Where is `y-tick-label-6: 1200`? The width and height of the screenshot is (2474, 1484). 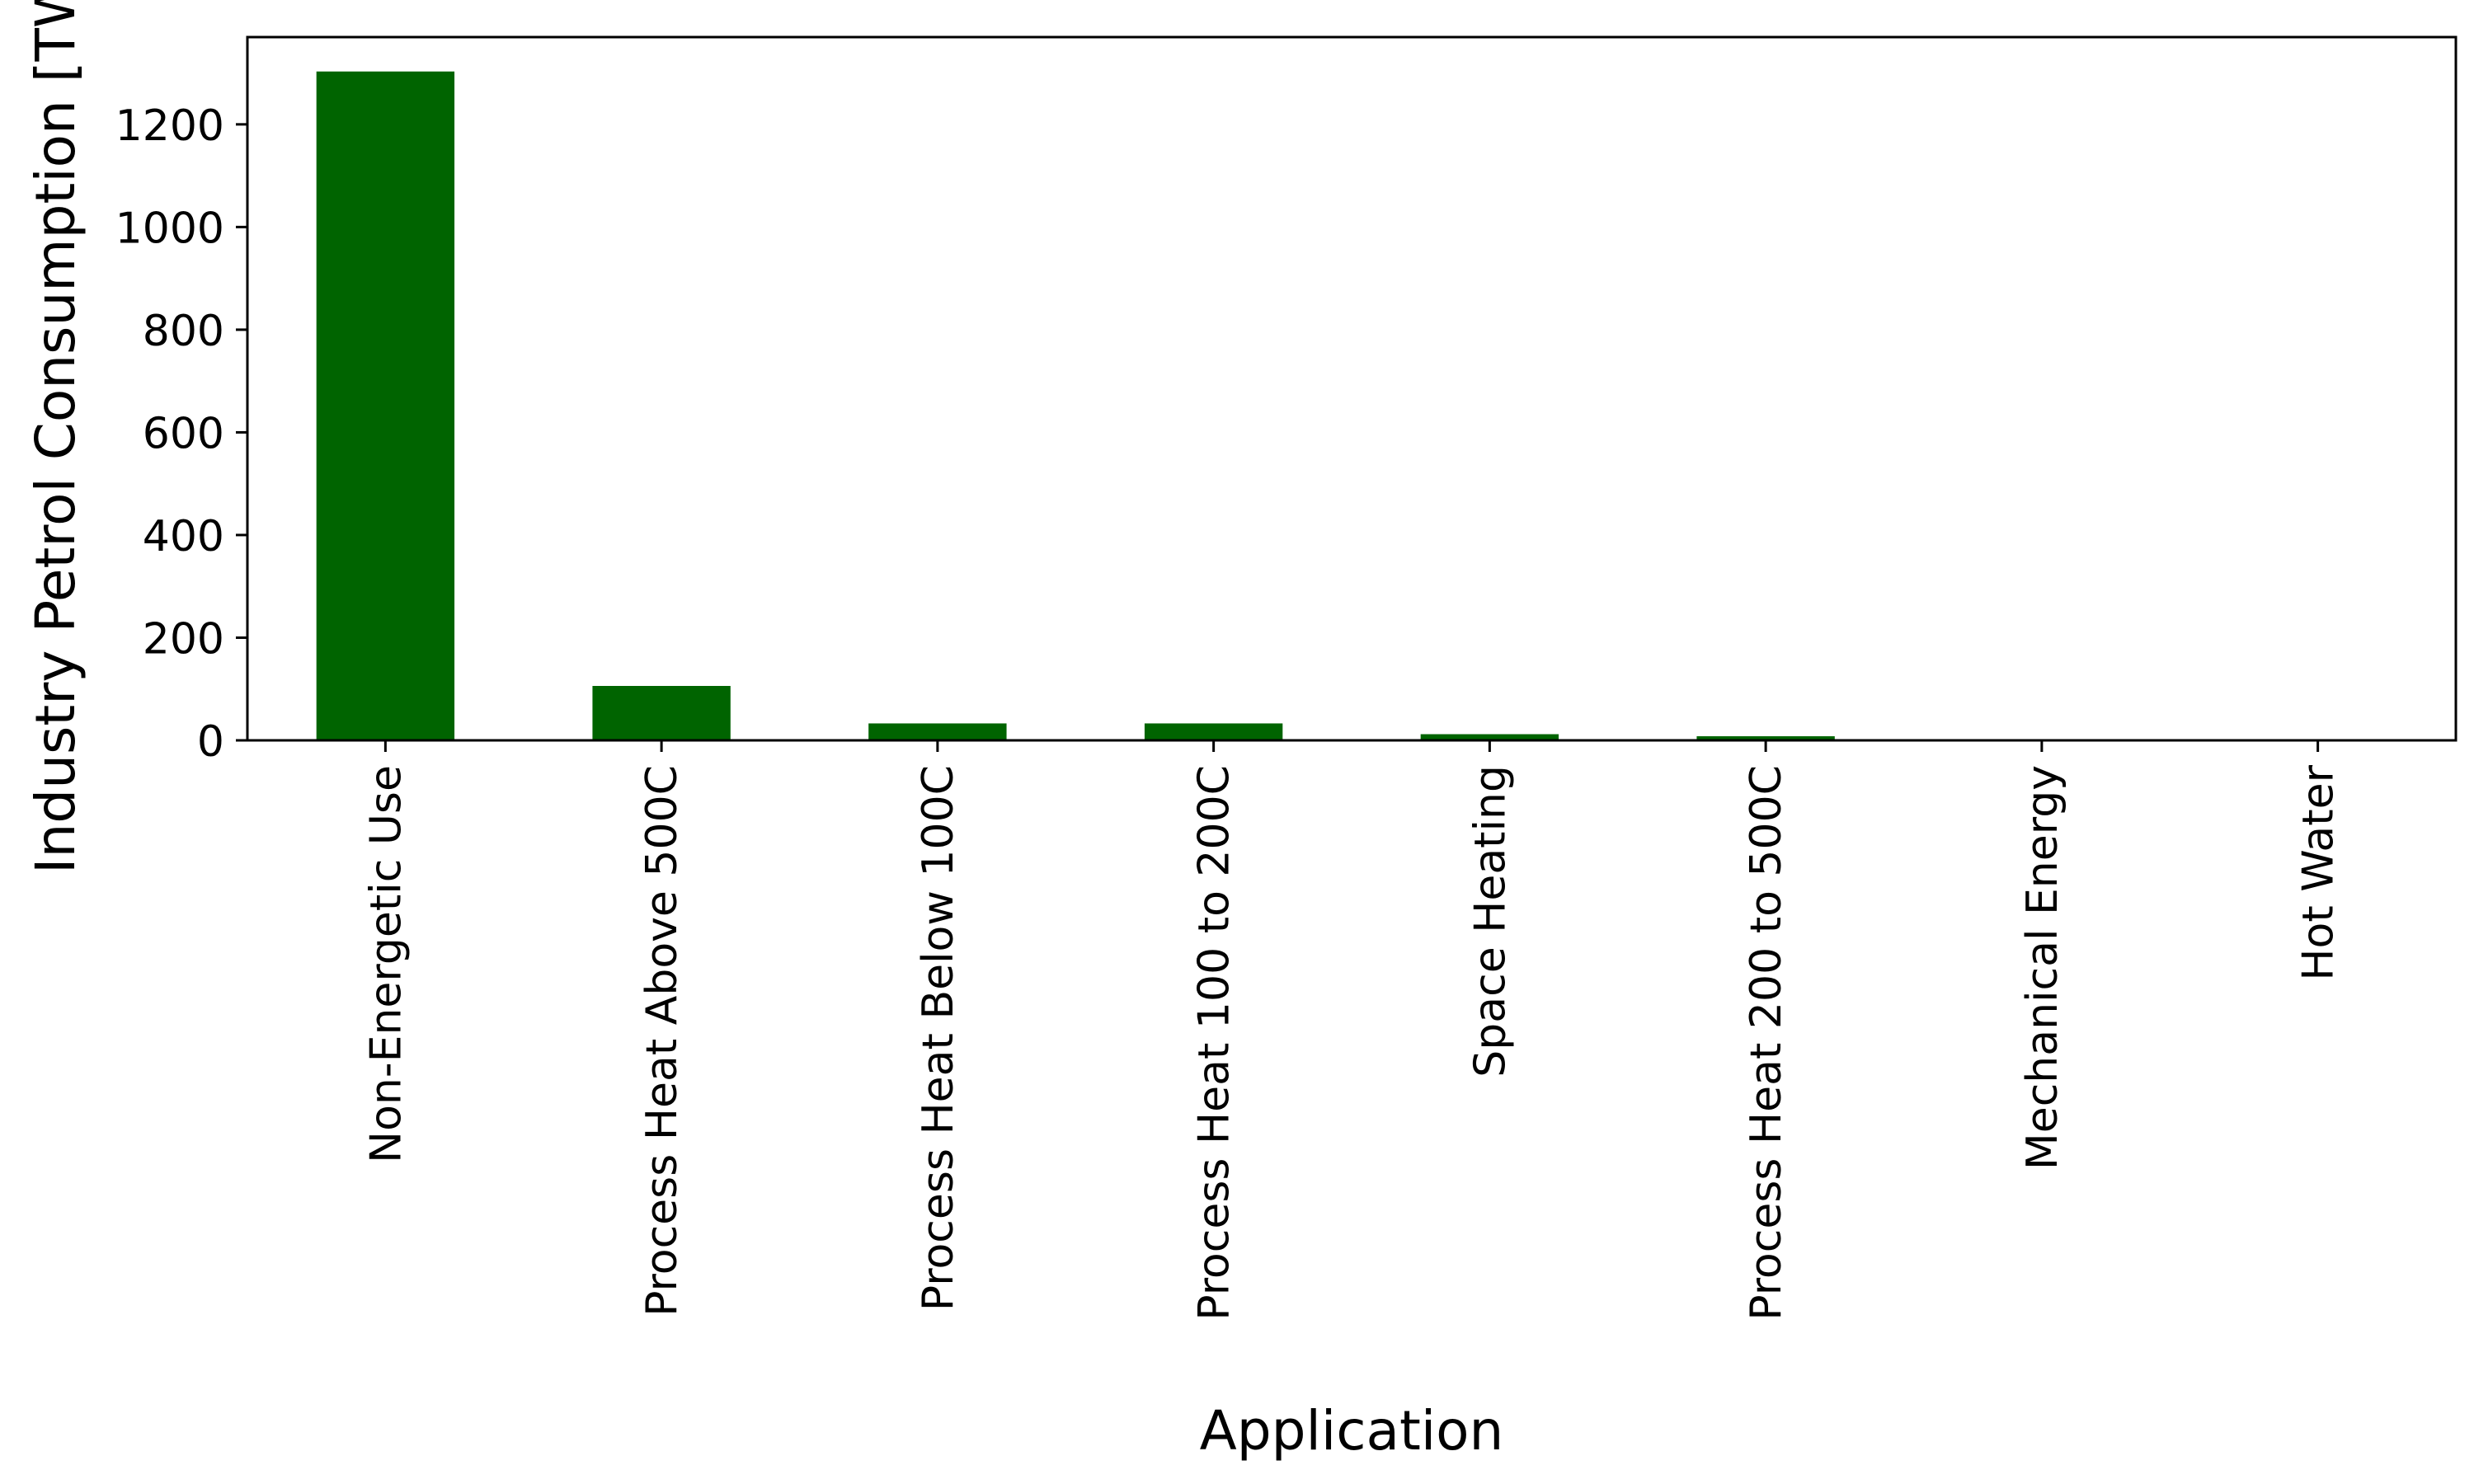 y-tick-label-6: 1200 is located at coordinates (169, 126).